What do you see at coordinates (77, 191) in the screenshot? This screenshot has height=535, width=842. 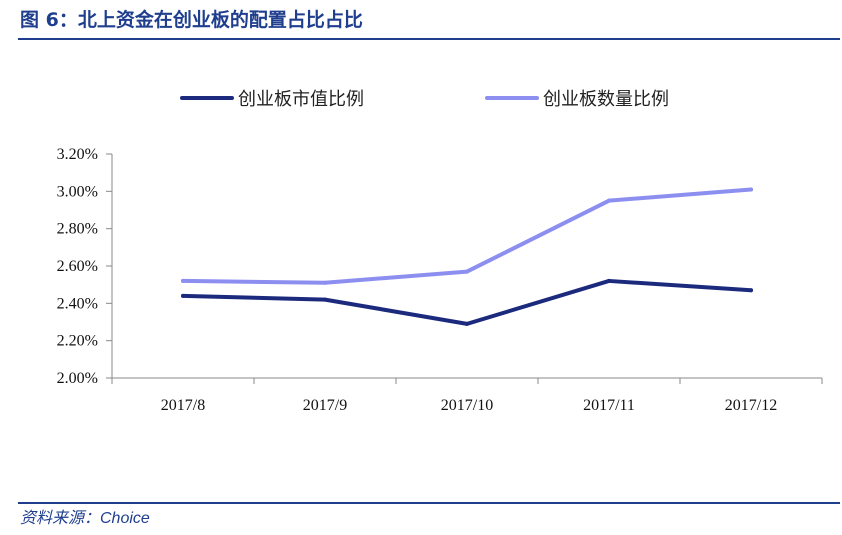 I see `y-tick-label: 3.00%` at bounding box center [77, 191].